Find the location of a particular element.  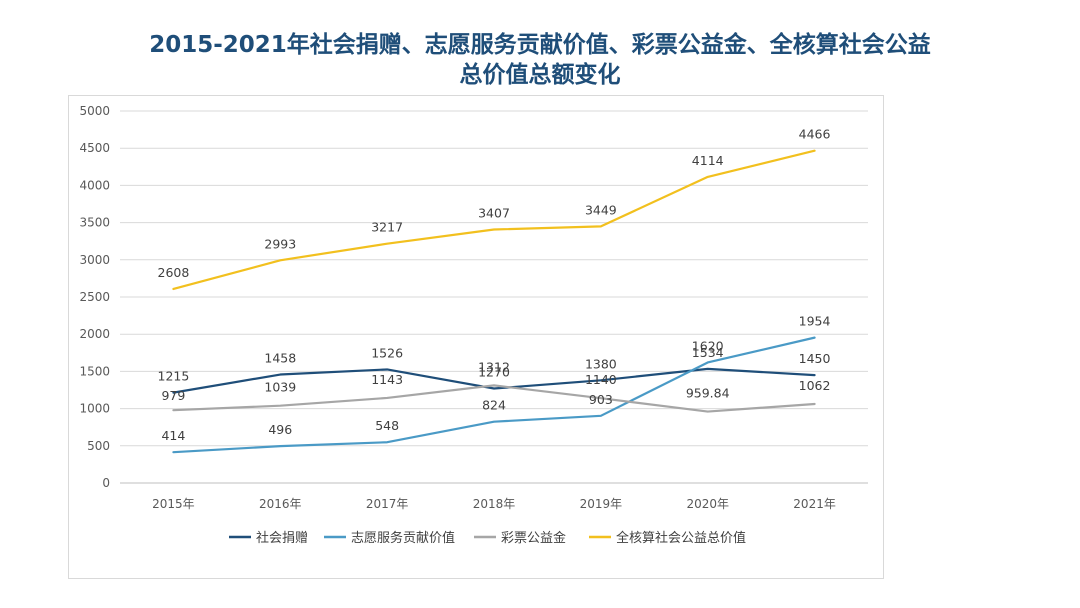

data-label: 1620 is located at coordinates (708, 345).